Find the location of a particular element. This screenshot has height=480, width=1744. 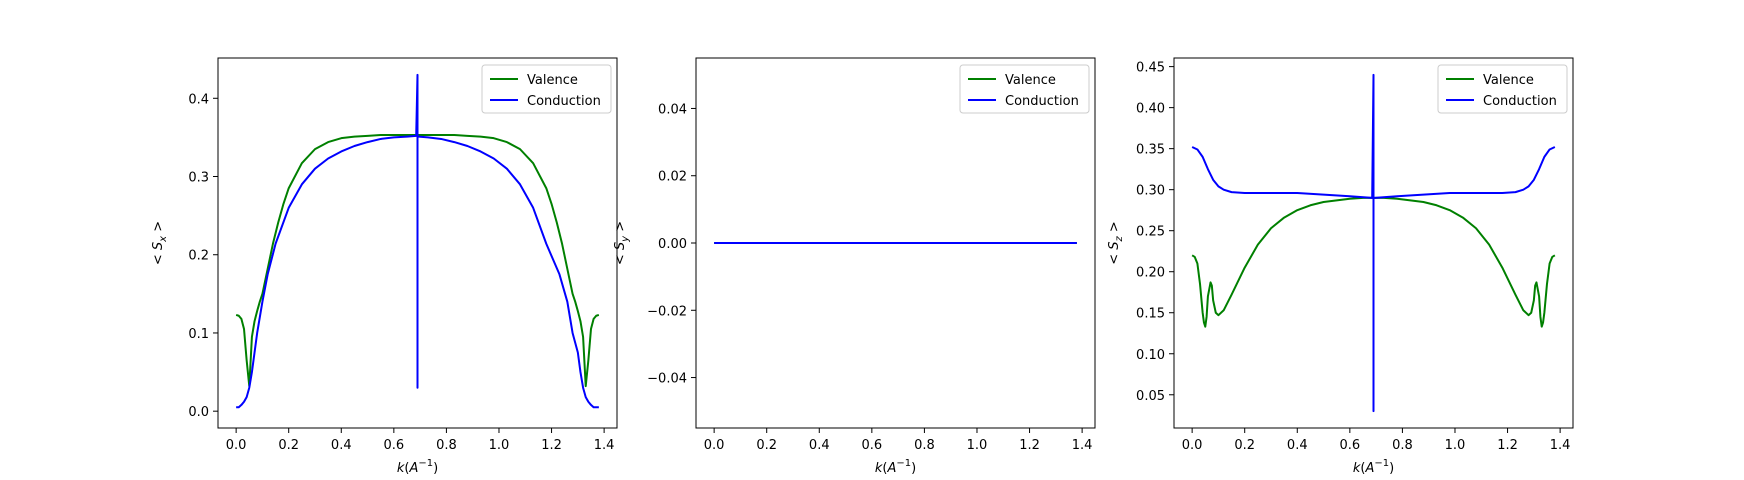

y-tick-label: 0.30 is located at coordinates (1150, 191).